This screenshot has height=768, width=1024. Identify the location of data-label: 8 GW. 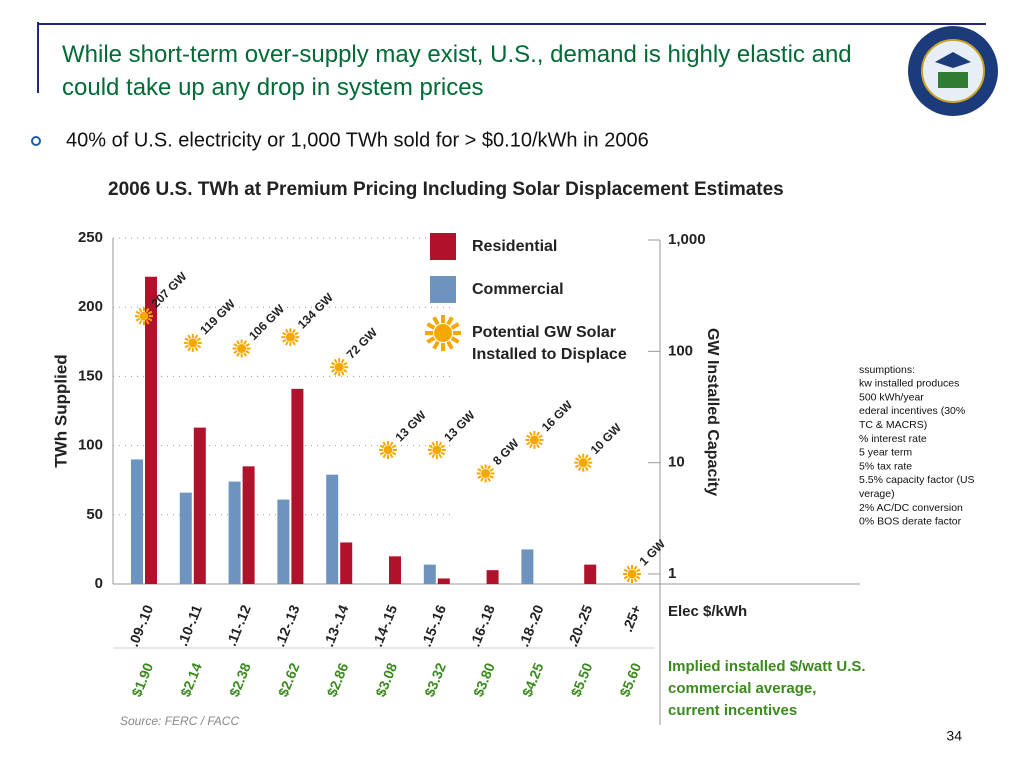
(506, 452).